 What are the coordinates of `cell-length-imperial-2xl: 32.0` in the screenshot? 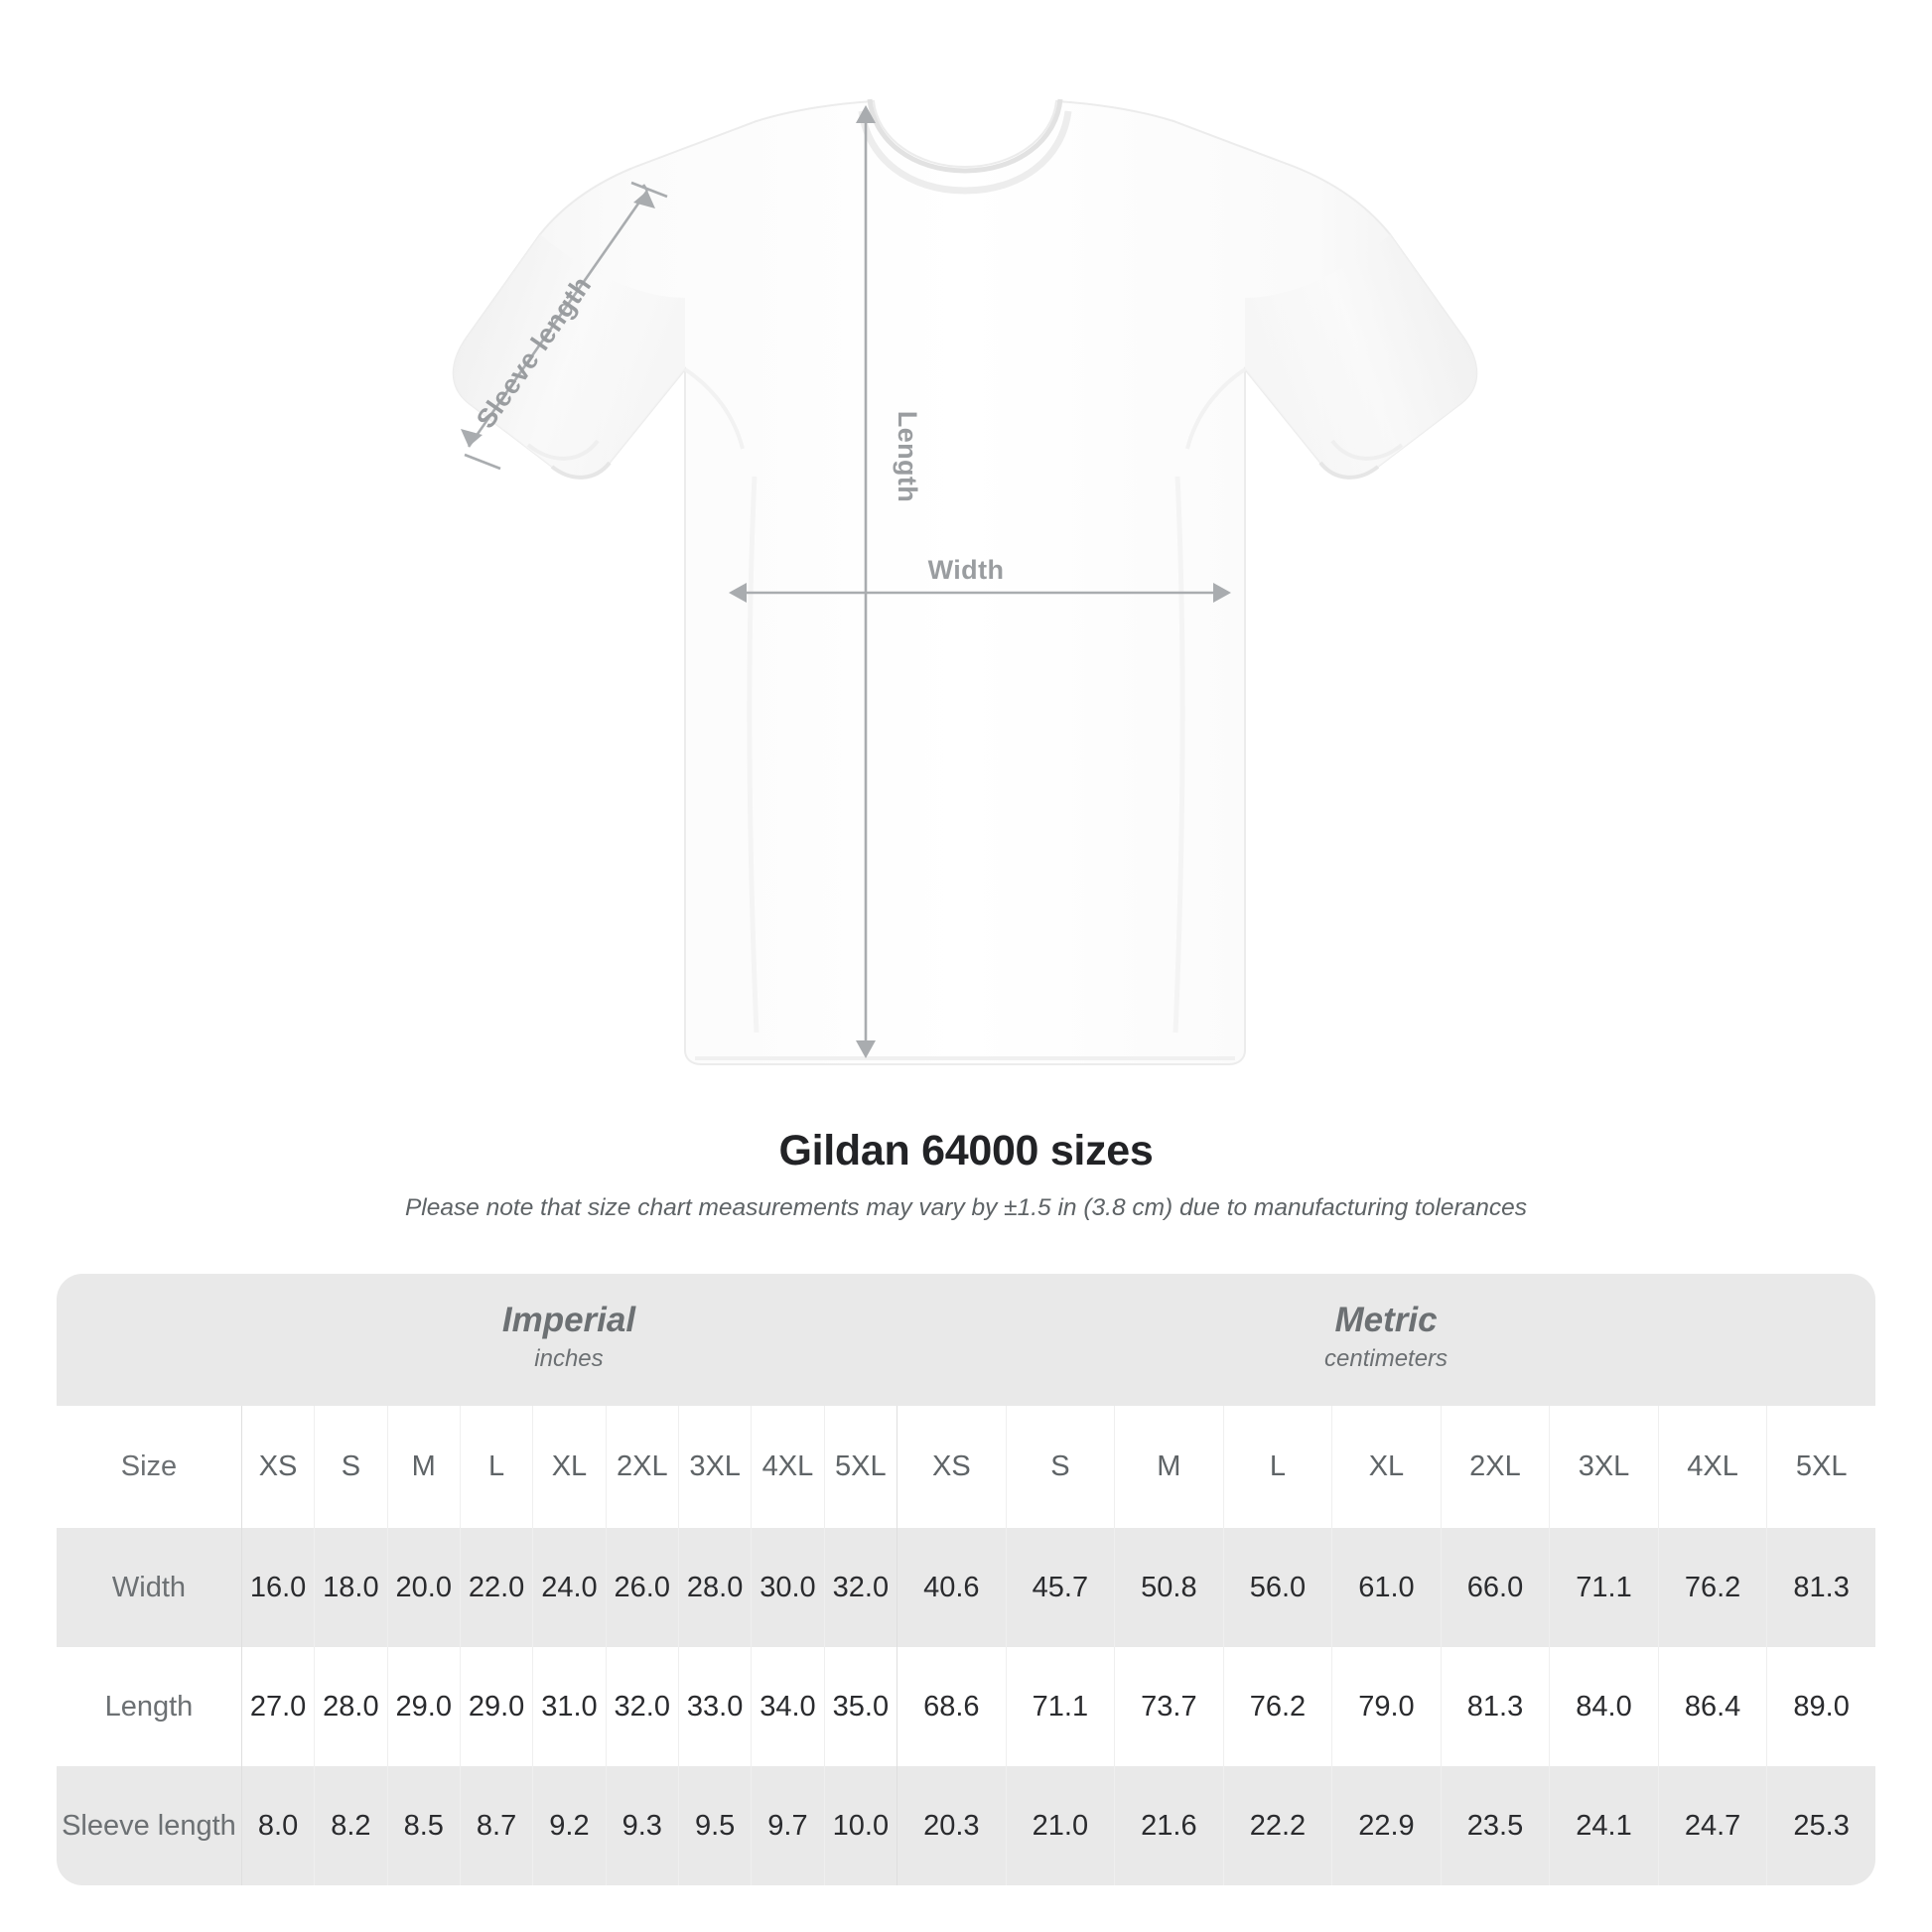 It's located at (642, 1706).